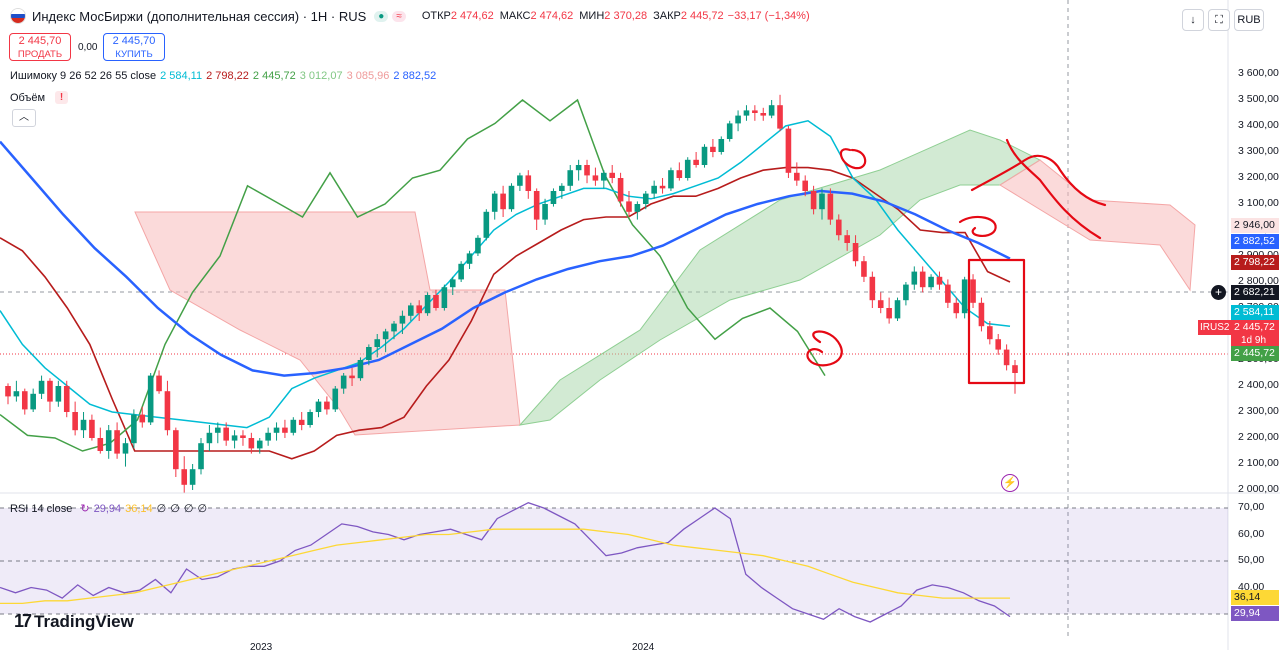  I want to click on fullscreen-button: ⛶, so click(1219, 20).